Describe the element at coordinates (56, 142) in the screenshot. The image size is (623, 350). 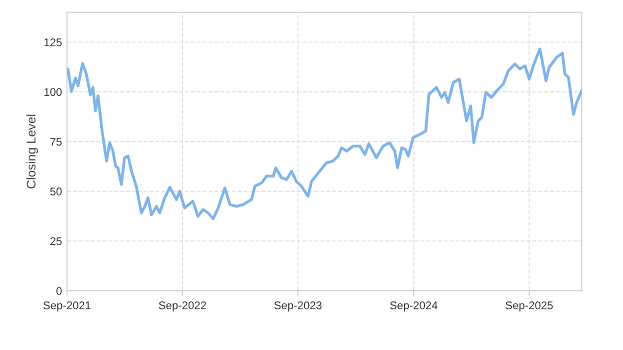
I see `y-tick-label: 75` at that location.